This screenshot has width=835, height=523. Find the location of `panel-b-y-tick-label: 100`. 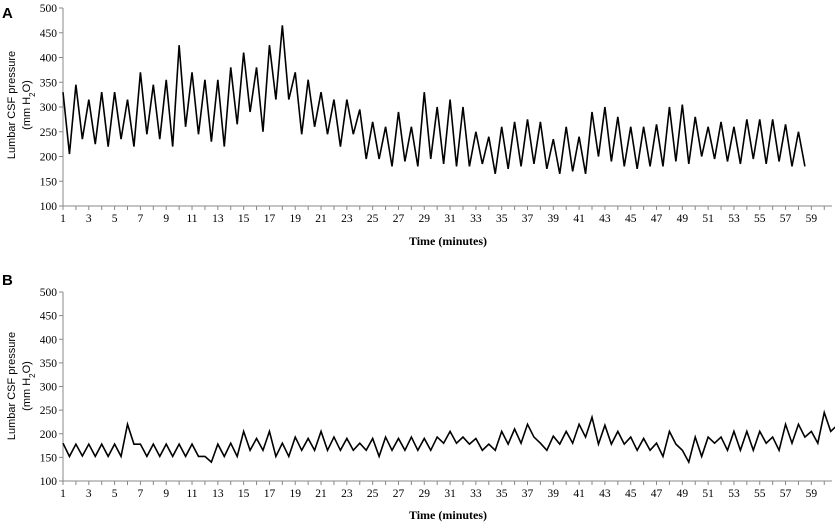

panel-b-y-tick-label: 100 is located at coordinates (49, 482).